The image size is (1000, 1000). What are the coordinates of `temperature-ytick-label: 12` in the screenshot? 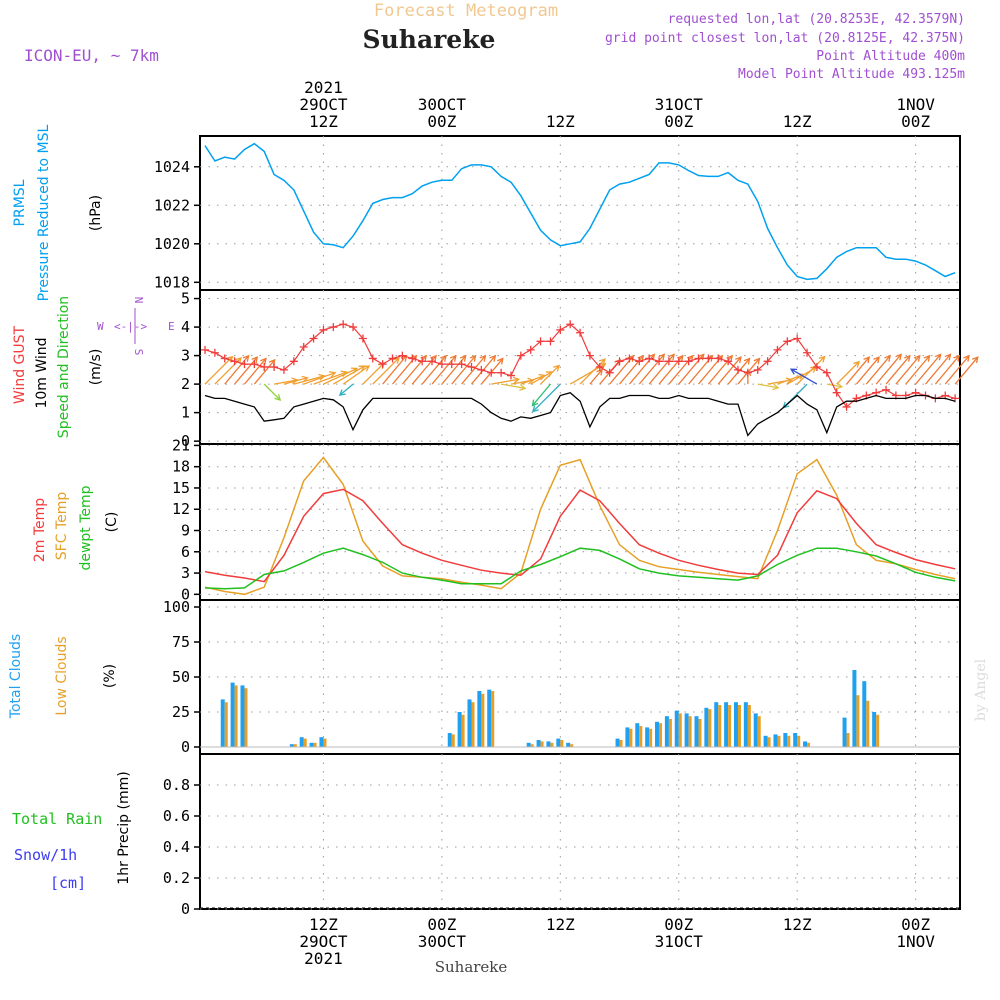 It's located at (181, 509).